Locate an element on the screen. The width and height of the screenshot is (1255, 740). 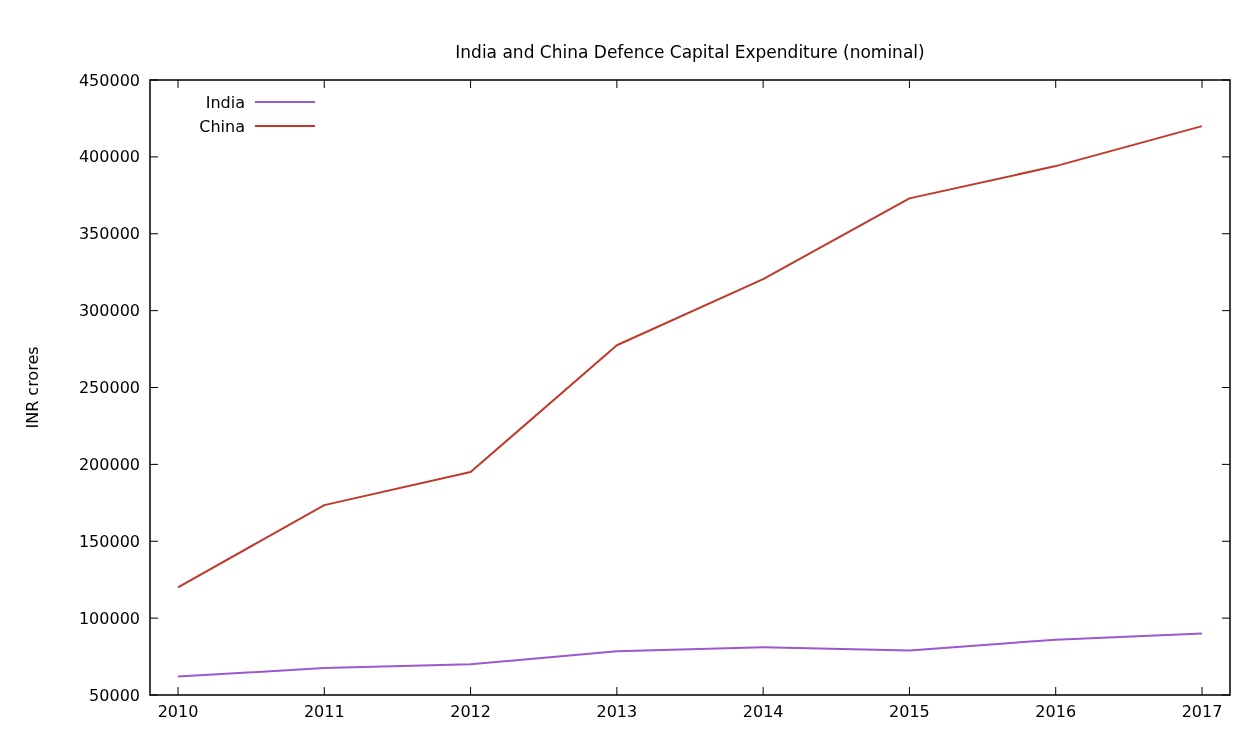
y-tick-label: 150000 is located at coordinates (109, 541).